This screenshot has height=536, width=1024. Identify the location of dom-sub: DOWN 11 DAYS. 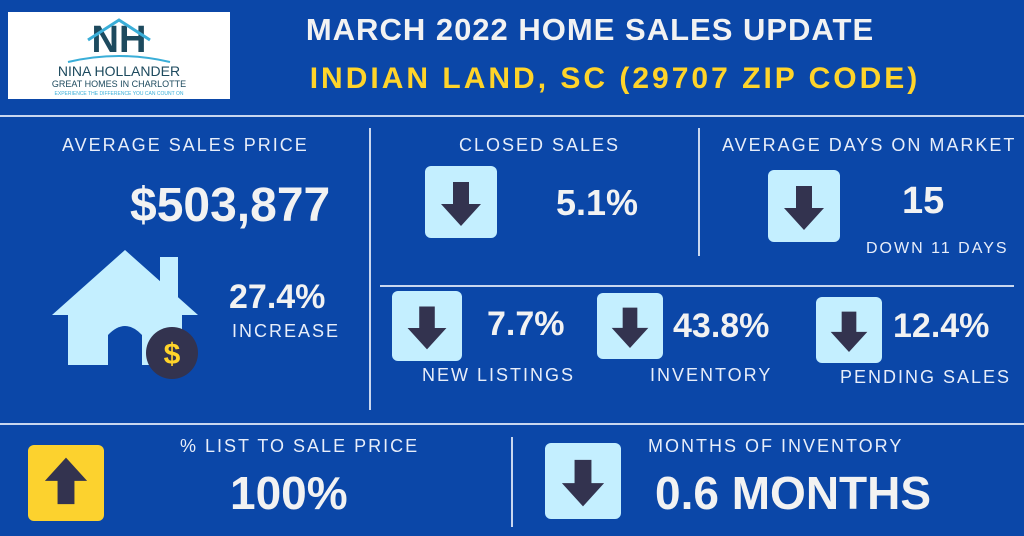
(937, 248).